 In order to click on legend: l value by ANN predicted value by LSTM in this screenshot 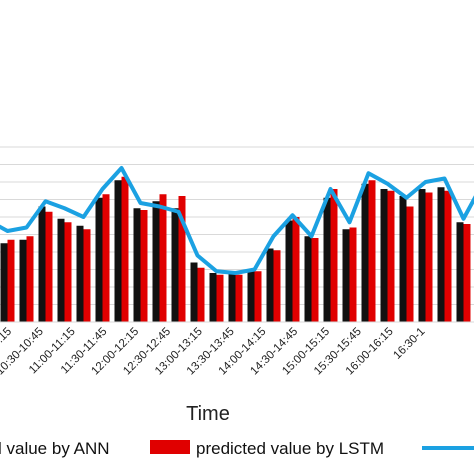, I will do `click(237, 448)`.